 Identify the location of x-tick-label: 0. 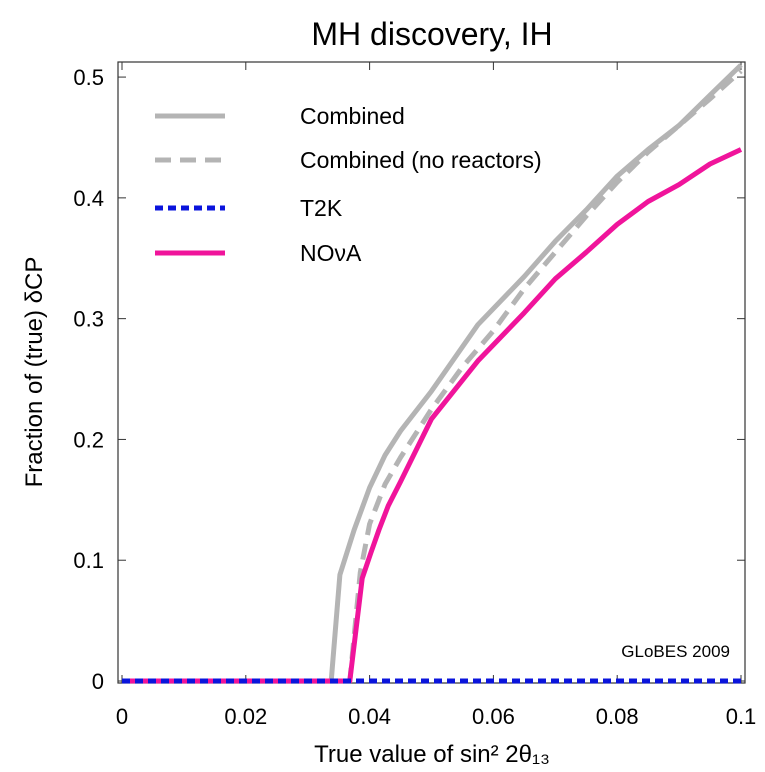
(122, 716).